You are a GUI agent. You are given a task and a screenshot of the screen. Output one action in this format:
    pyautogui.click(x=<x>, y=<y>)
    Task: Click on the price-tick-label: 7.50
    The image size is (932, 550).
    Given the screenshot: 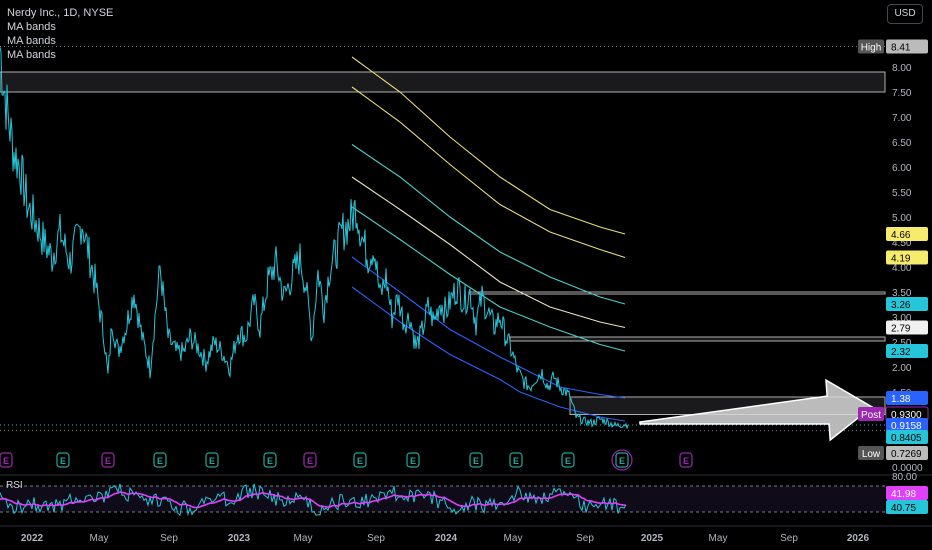 What is the action you would take?
    pyautogui.click(x=902, y=93)
    